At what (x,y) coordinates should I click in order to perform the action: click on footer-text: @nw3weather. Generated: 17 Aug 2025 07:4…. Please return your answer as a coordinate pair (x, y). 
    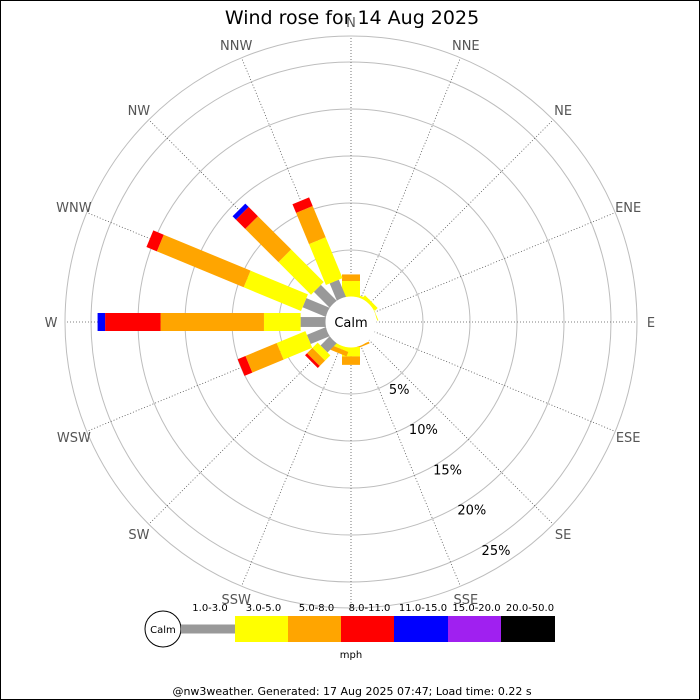
    Looking at the image, I should click on (351, 691).